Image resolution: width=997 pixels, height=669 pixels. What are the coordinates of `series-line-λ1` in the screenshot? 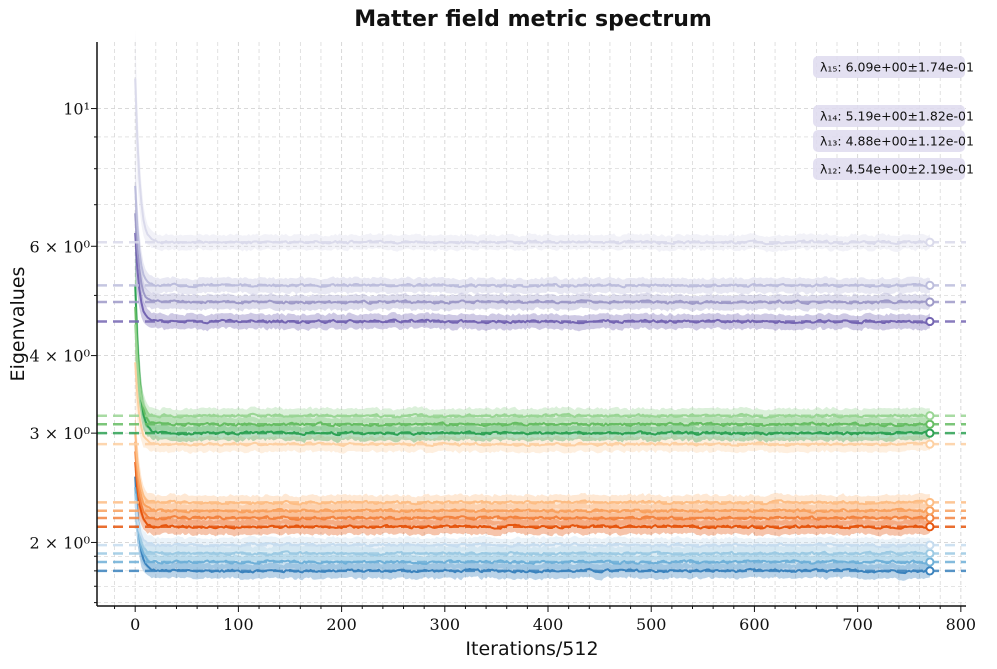 It's located at (532, 526).